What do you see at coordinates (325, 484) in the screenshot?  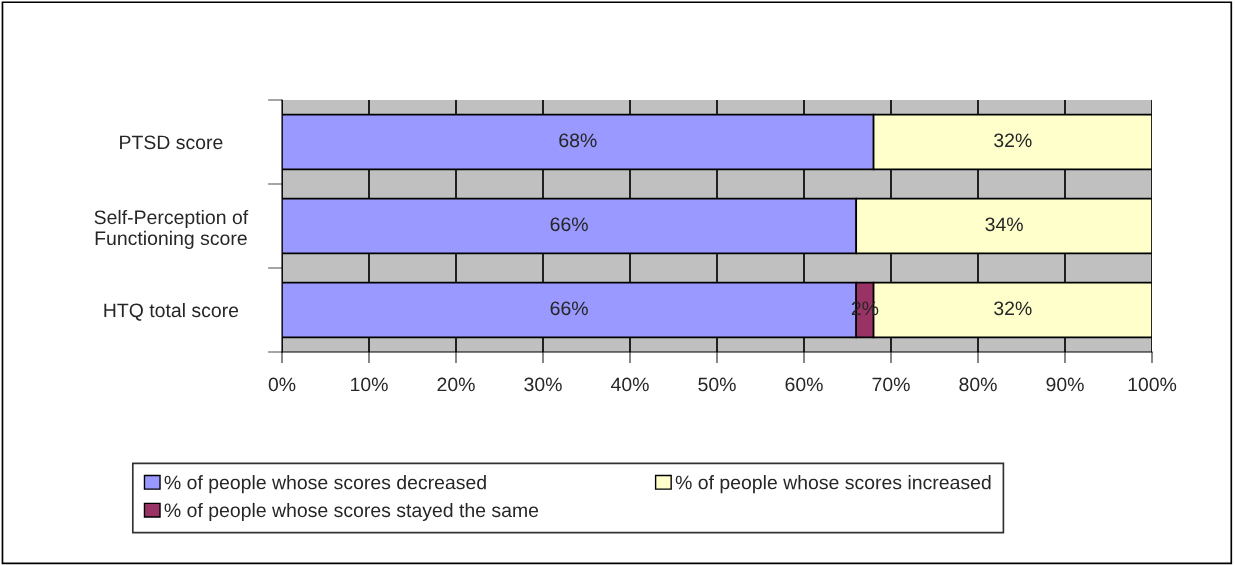 I see `legend-label: % of people whose scores decreased` at bounding box center [325, 484].